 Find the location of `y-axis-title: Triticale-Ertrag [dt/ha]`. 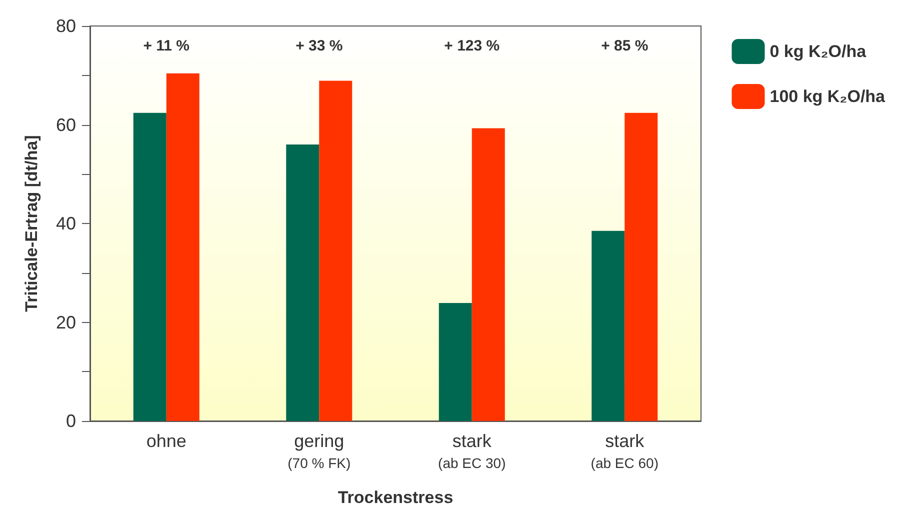

y-axis-title: Triticale-Ertrag [dt/ha] is located at coordinates (31, 223).